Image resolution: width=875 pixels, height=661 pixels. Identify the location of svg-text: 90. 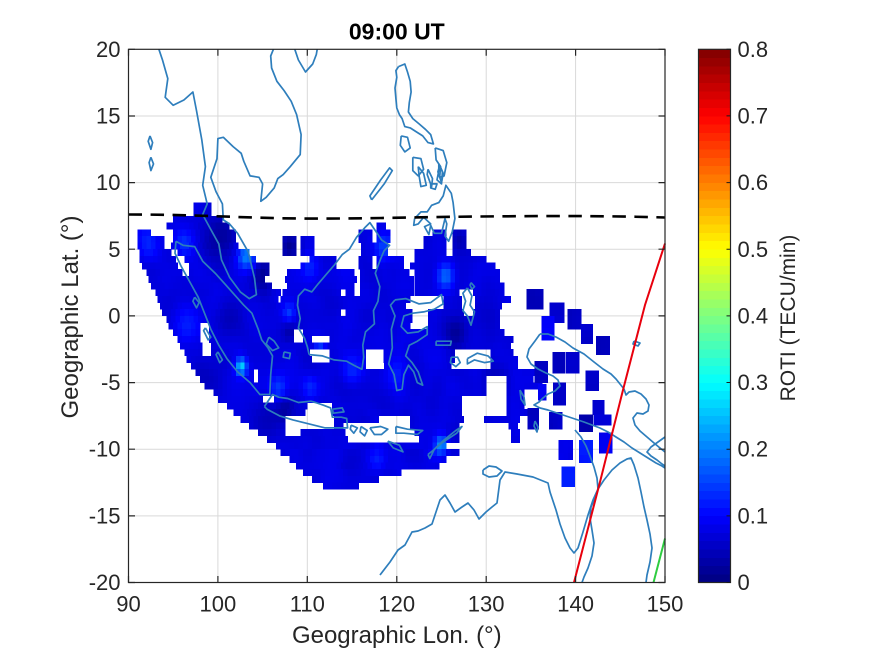
(128, 604).